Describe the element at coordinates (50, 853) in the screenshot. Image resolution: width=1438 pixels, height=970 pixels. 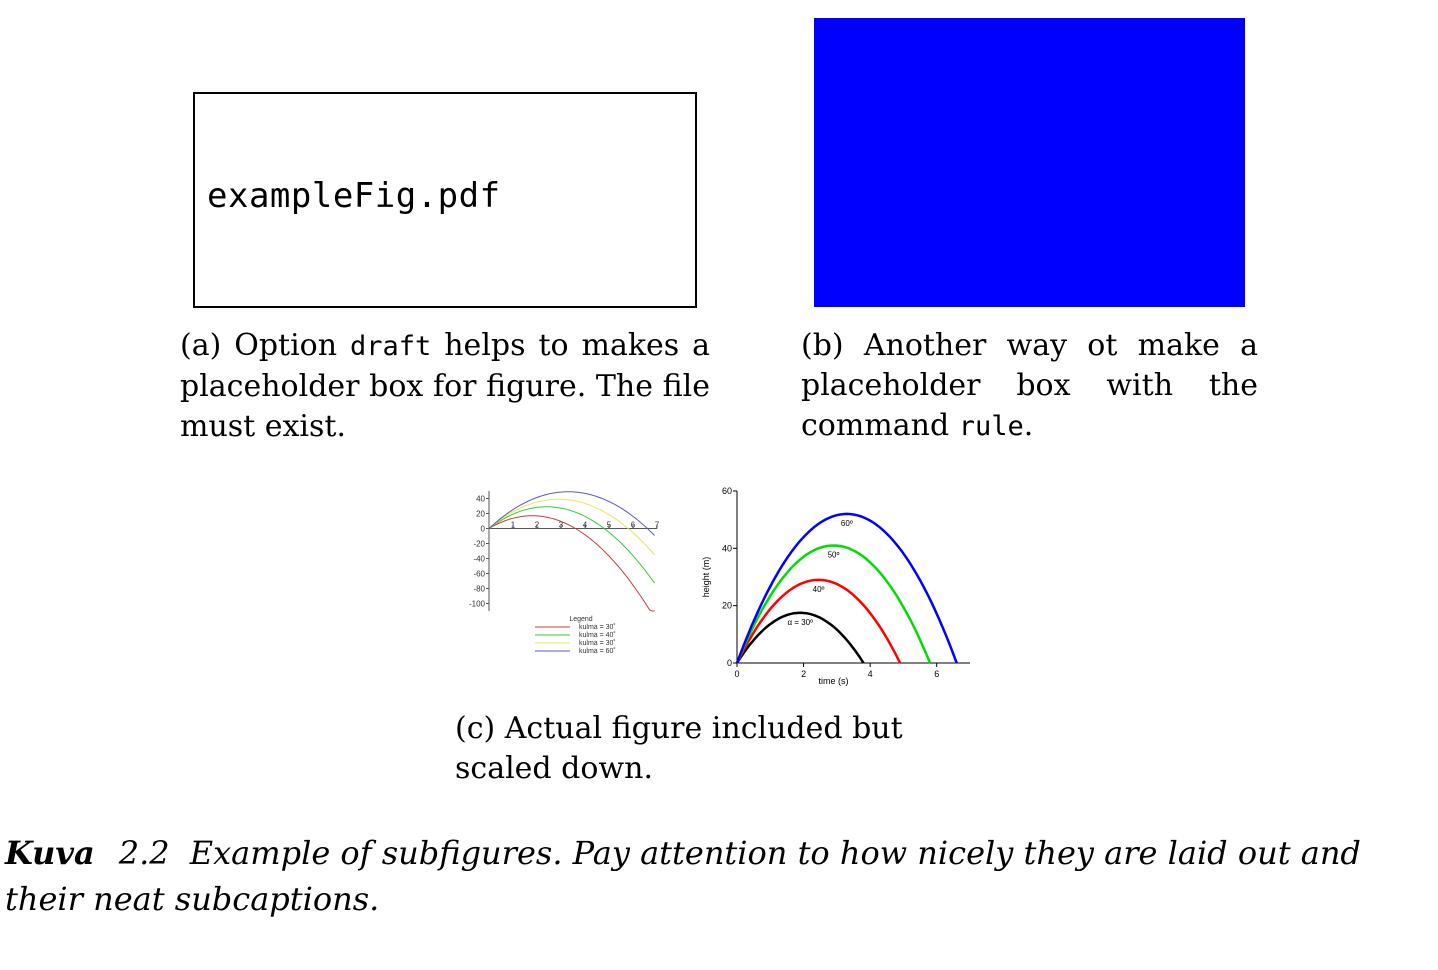
I see `figure-label: Kuva` at that location.